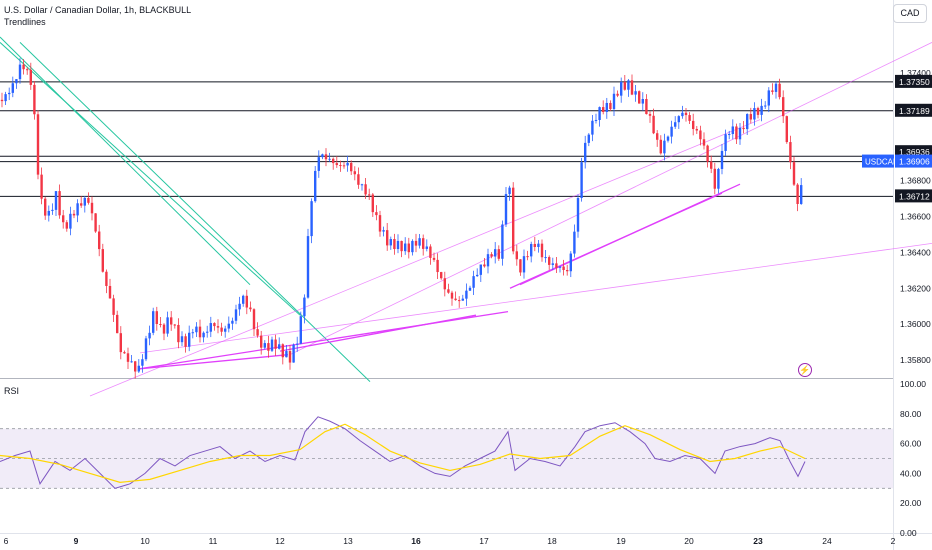  What do you see at coordinates (805, 370) in the screenshot?
I see `alert-bolt-icon: ⚡` at bounding box center [805, 370].